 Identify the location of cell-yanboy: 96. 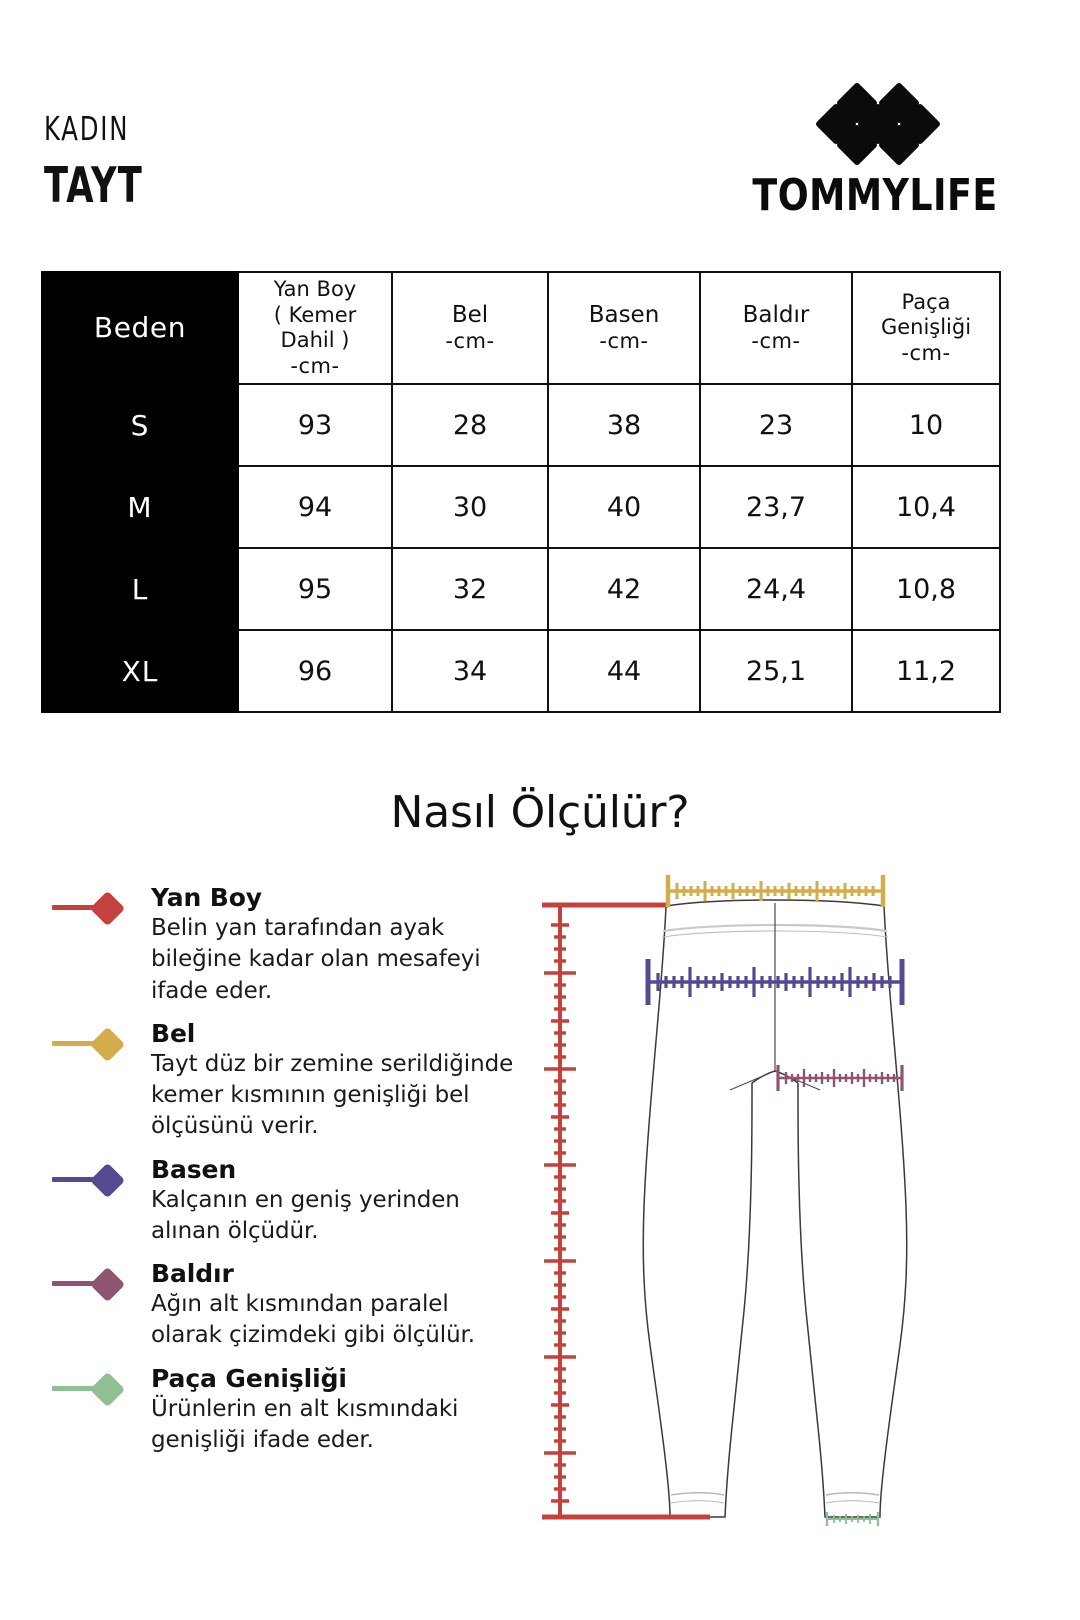
(315, 671).